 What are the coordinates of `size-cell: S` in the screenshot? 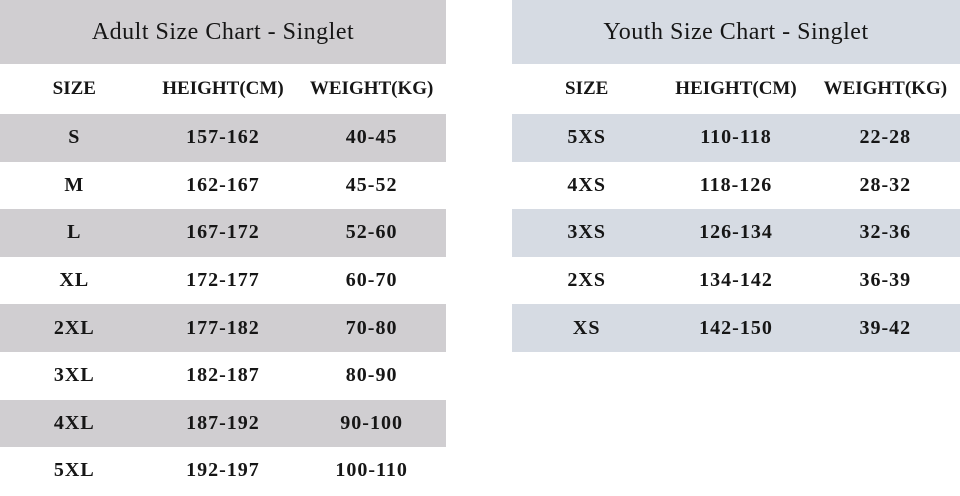 It's located at (74, 137).